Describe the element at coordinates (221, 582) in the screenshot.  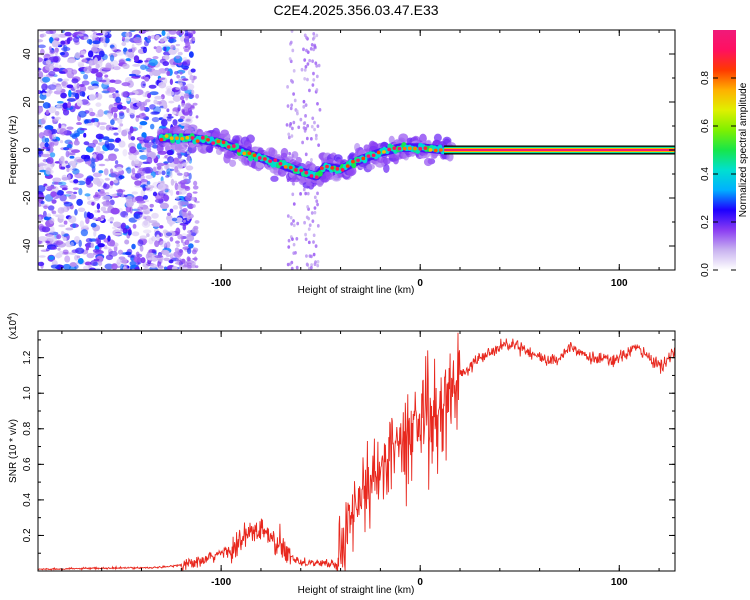
I see `x-tick-label: -100` at that location.